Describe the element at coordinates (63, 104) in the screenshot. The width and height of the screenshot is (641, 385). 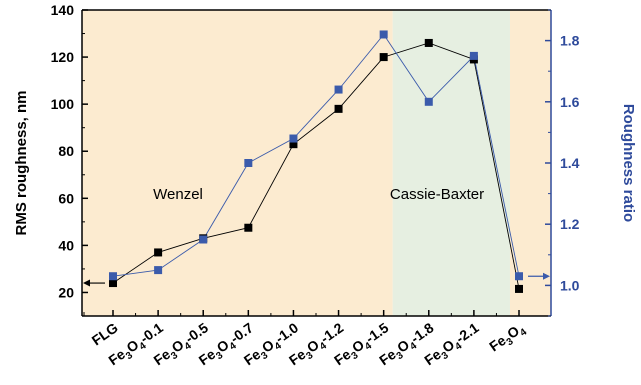
I see `left-tick-label: 100` at that location.